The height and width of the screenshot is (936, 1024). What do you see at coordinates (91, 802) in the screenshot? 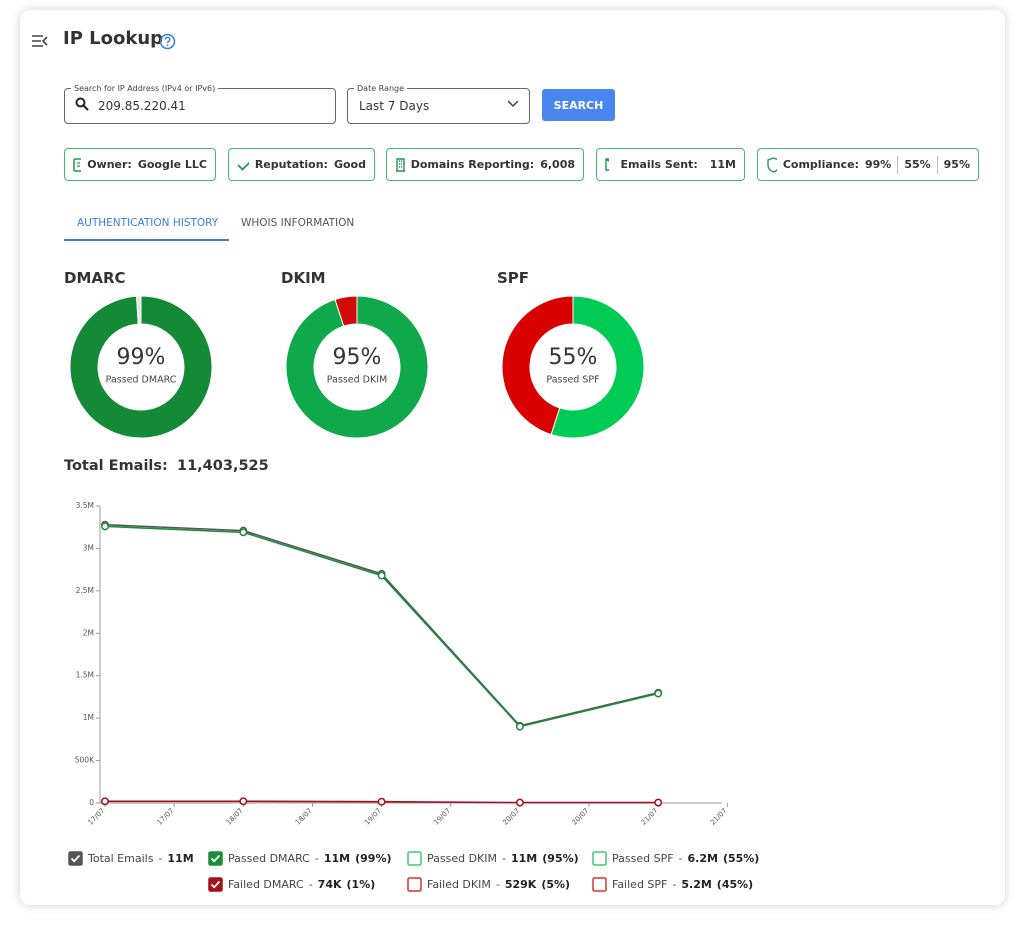
I see `y-tick-label: 0` at bounding box center [91, 802].